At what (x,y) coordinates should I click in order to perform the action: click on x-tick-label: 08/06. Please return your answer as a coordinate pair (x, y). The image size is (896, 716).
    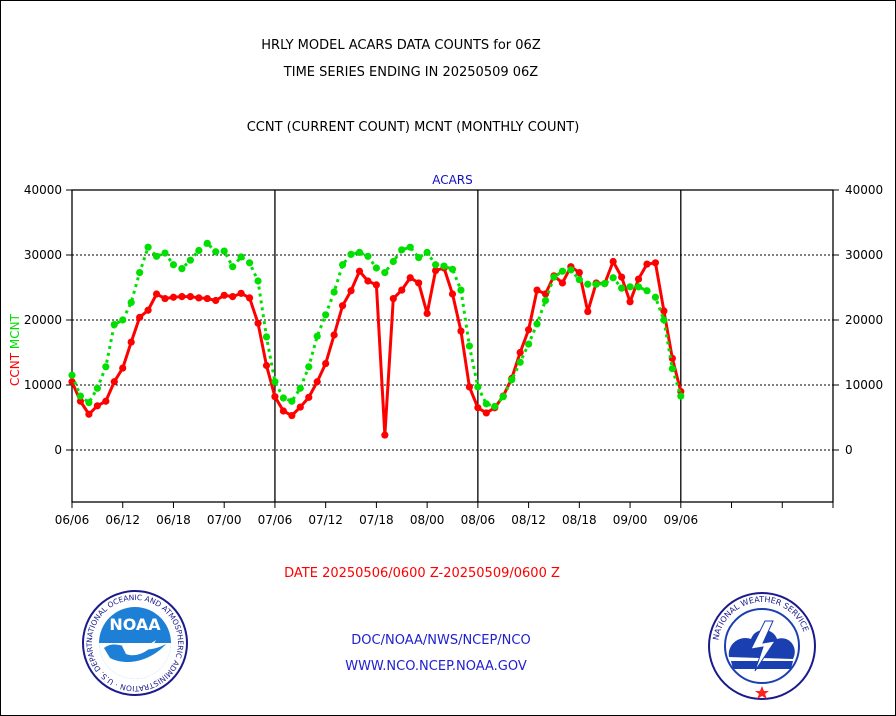
    Looking at the image, I should click on (478, 520).